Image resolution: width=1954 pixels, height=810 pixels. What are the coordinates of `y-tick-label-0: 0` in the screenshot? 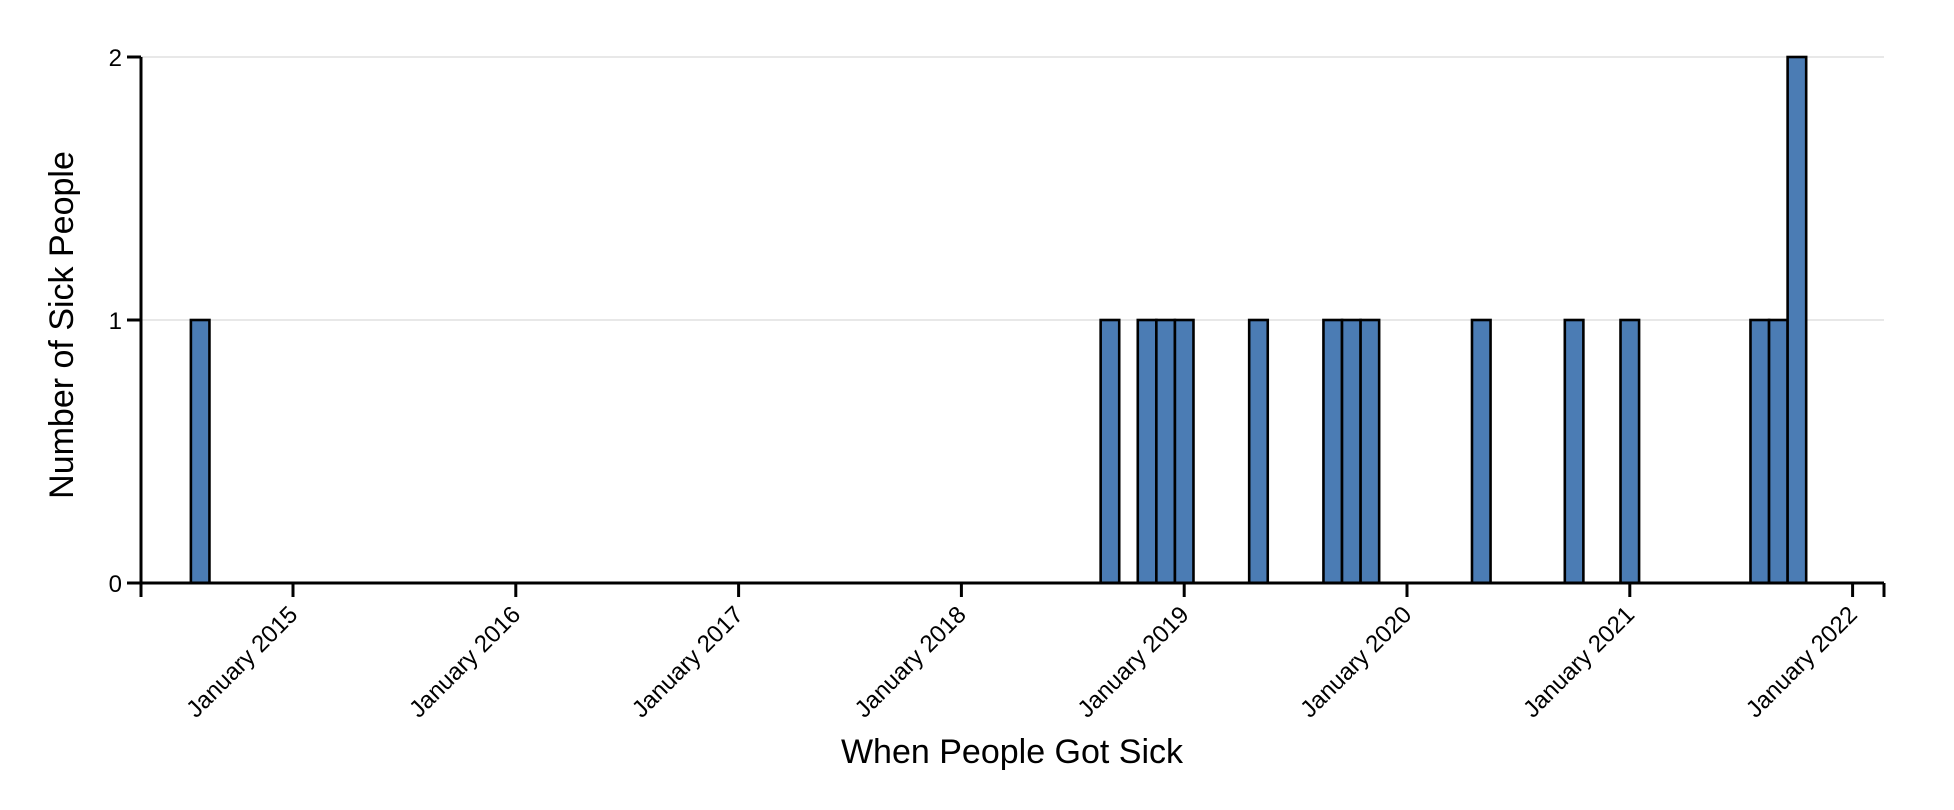 It's located at (115, 584).